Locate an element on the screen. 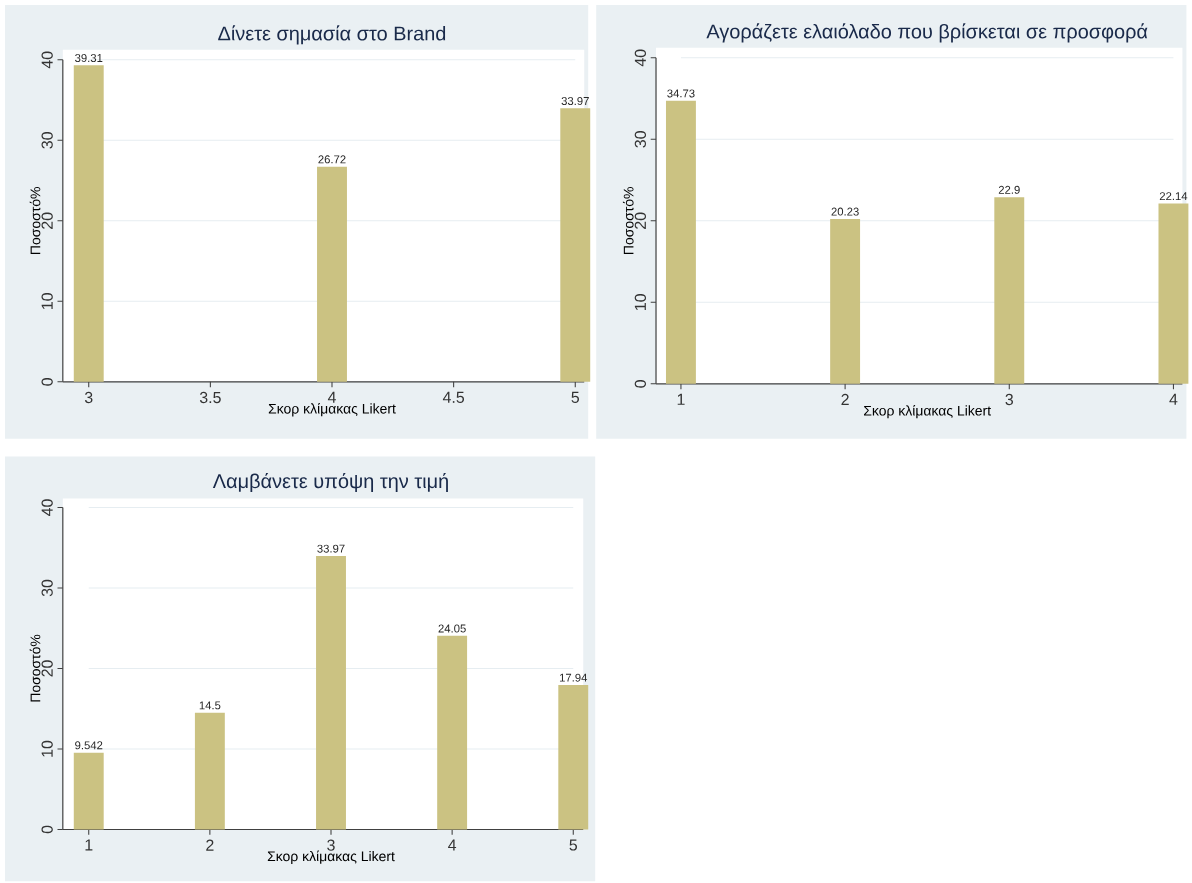  data-label: 14.5 is located at coordinates (210, 705).